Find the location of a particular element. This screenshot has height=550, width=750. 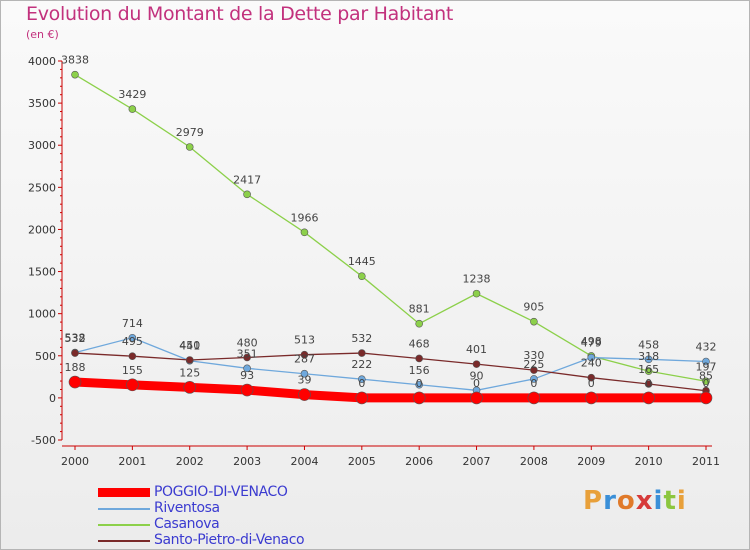

x-tick-label: 2007 is located at coordinates (477, 461).